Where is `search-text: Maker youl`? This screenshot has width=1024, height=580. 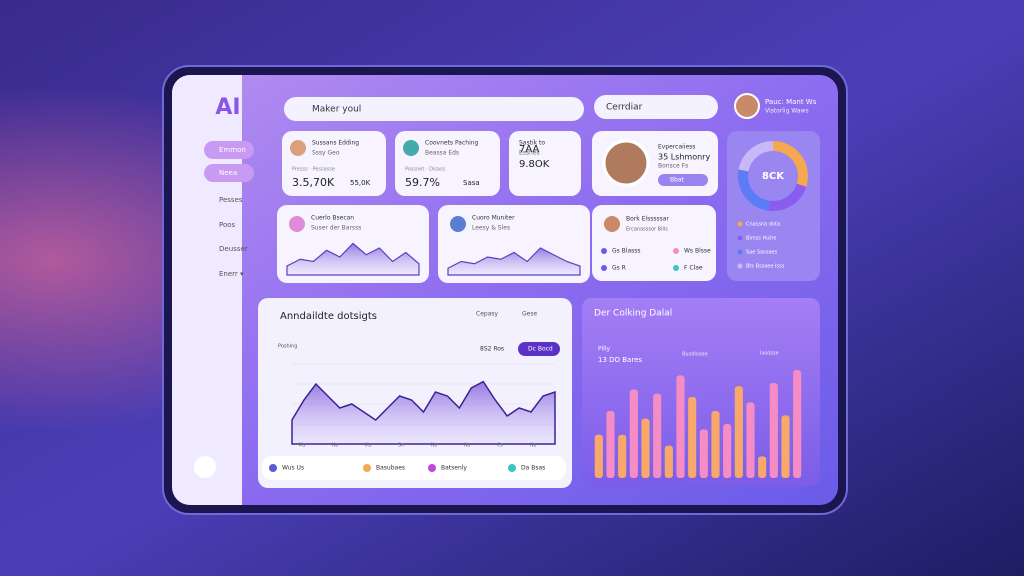
search-text: Maker youl is located at coordinates (336, 110).